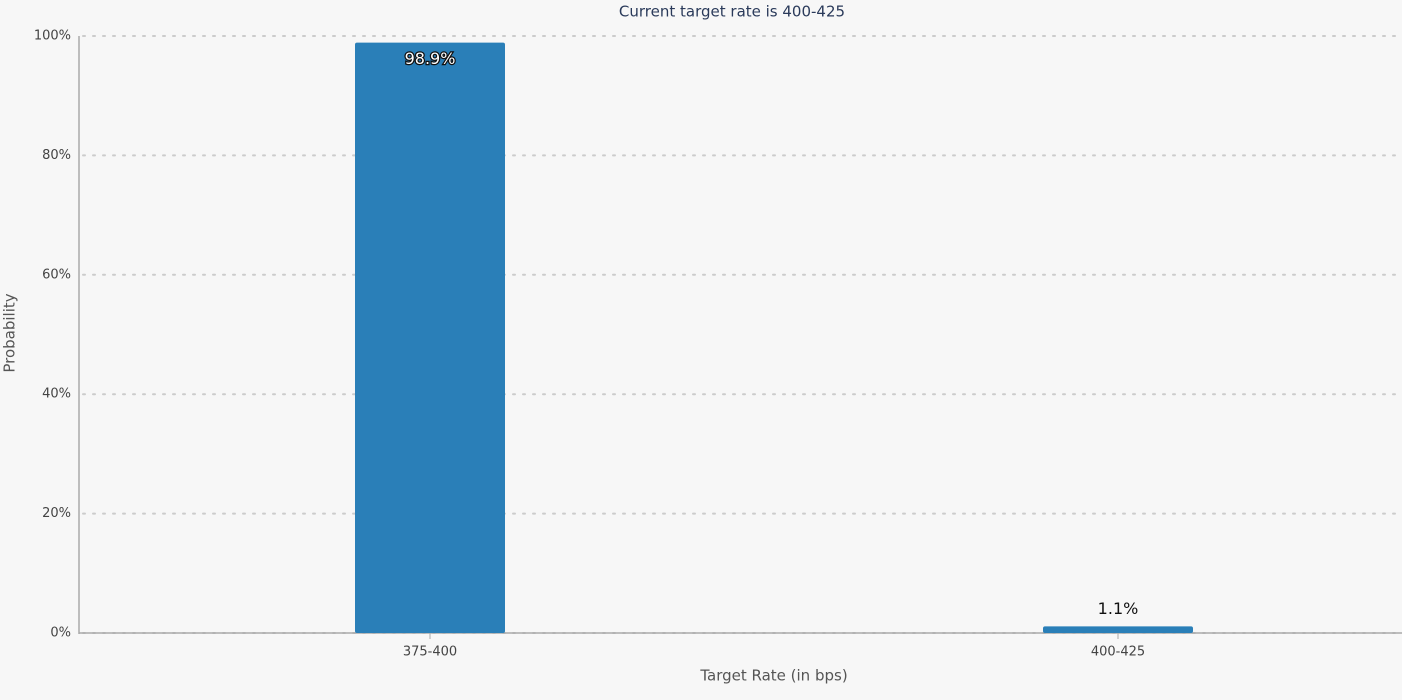  Describe the element at coordinates (430, 58) in the screenshot. I see `value-label: 98.9%` at that location.